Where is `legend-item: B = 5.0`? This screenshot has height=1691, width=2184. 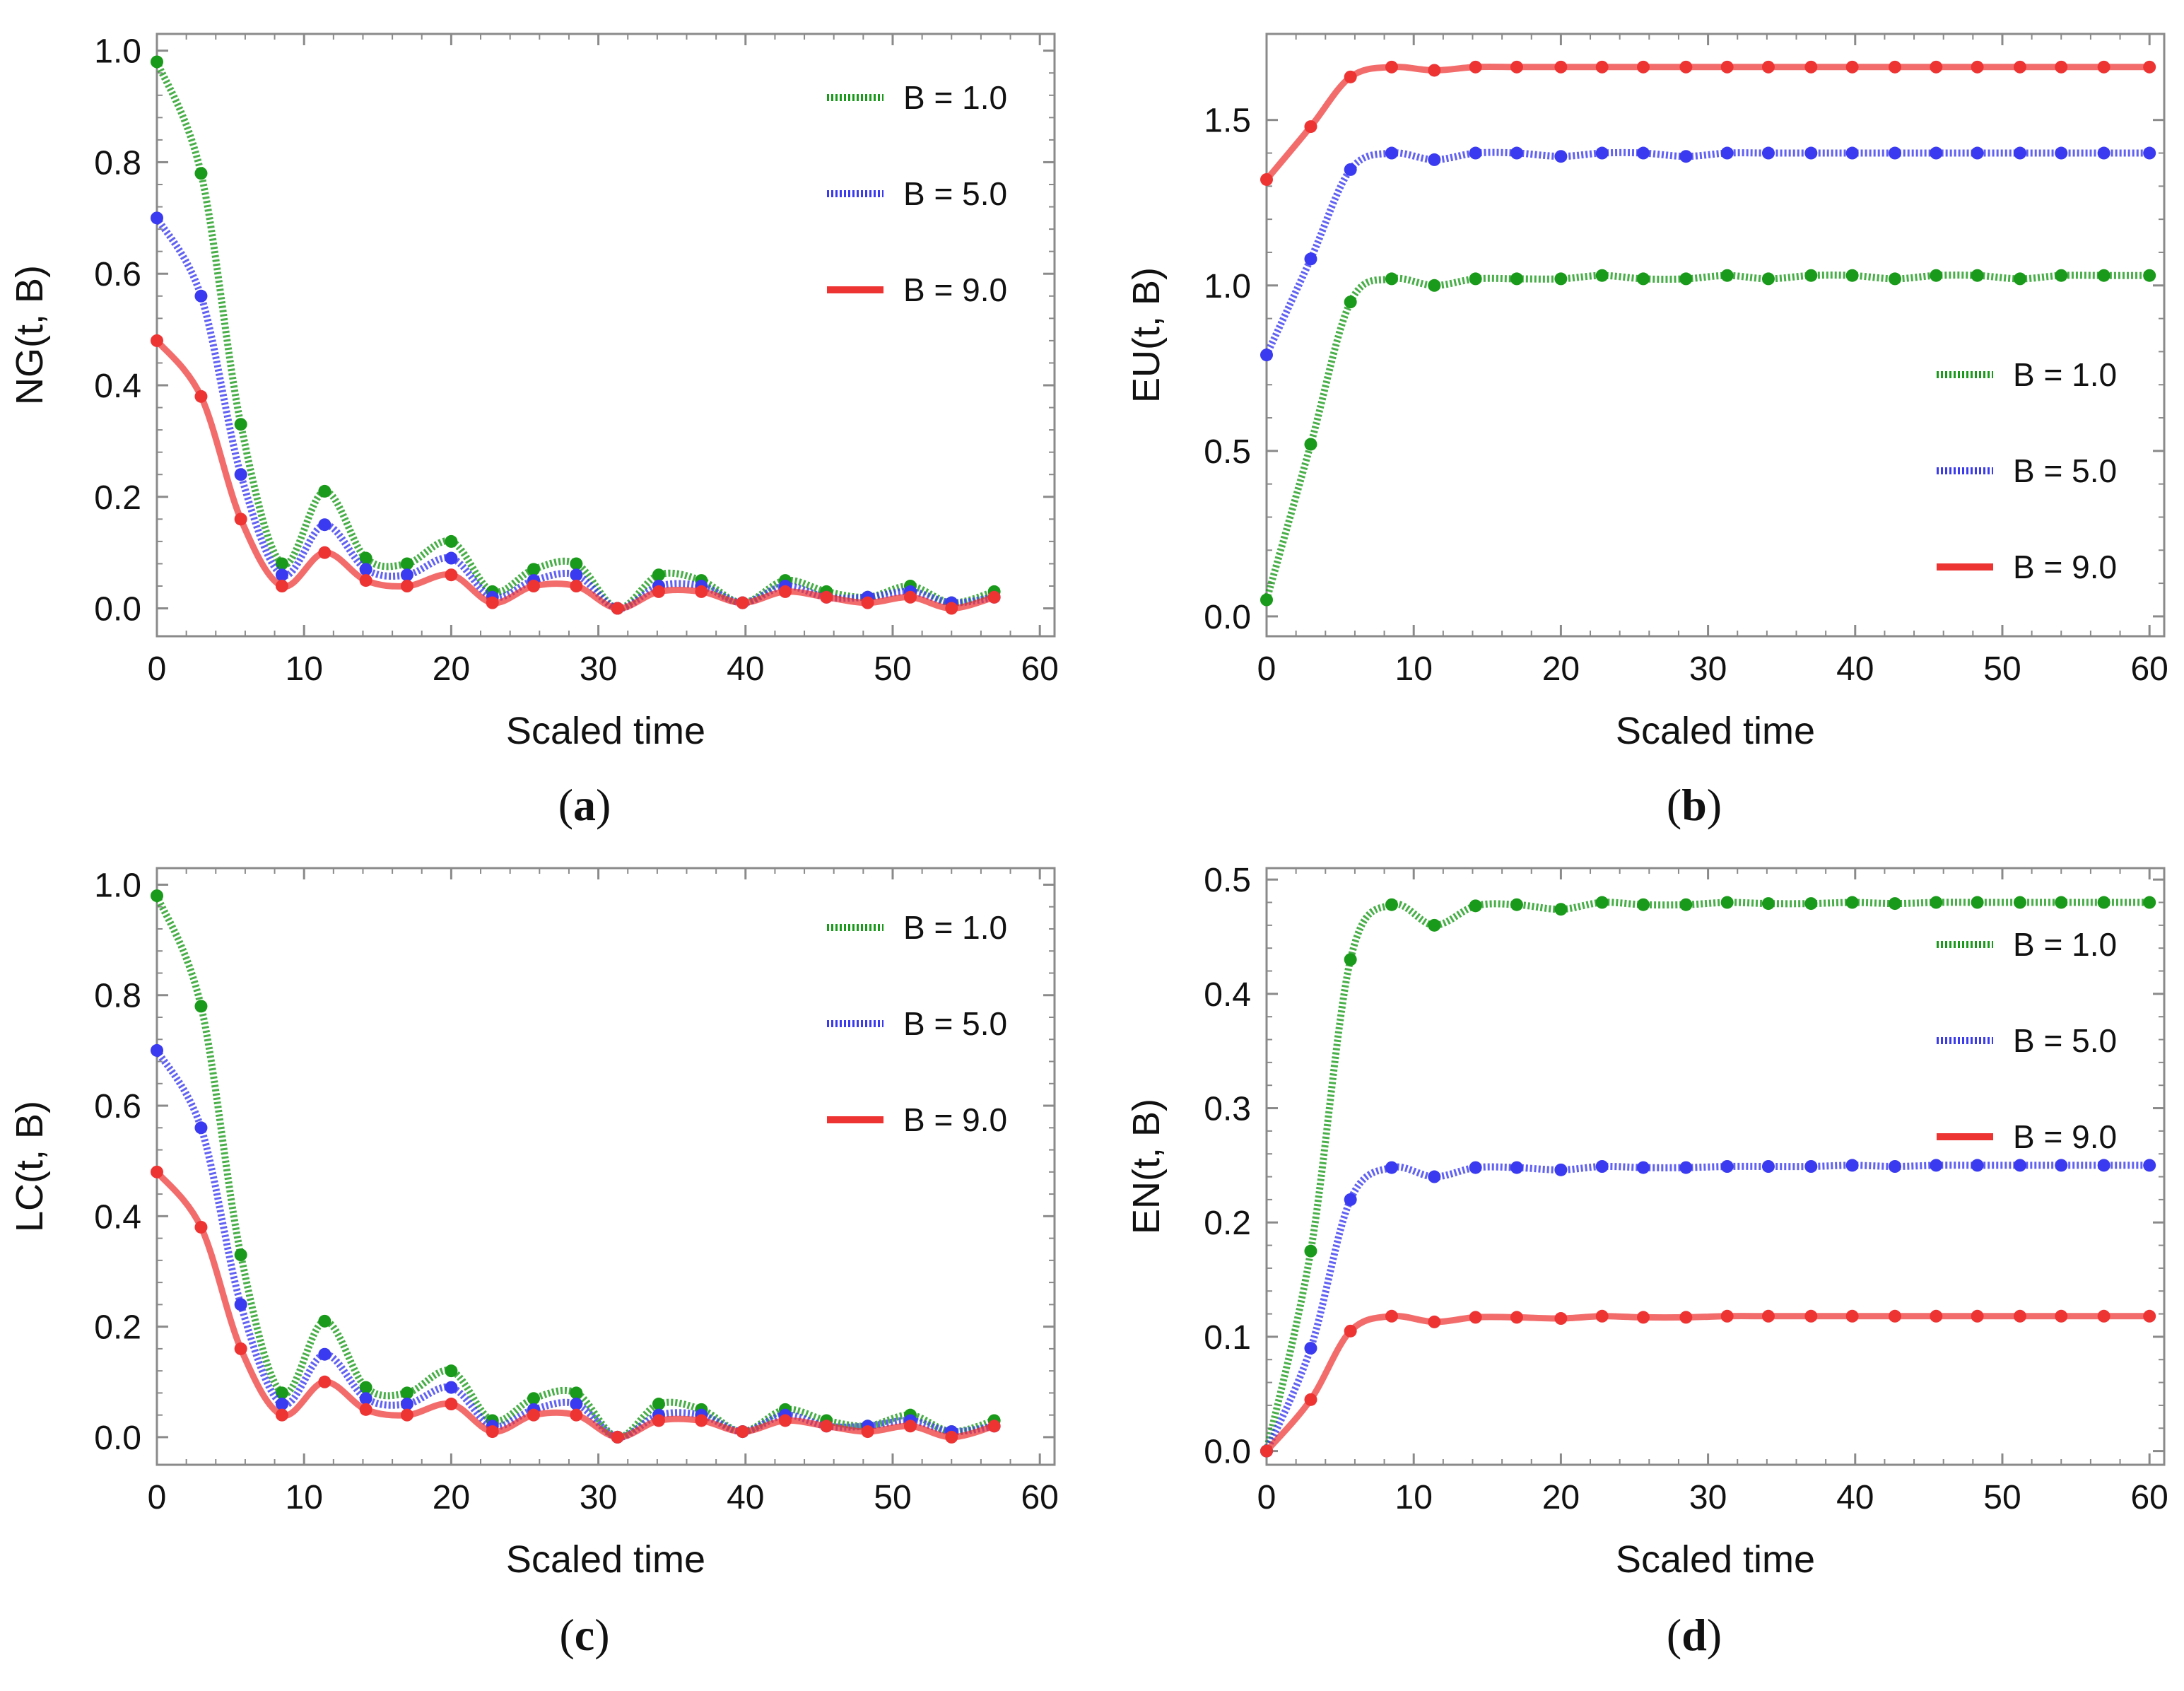
legend-item: B = 5.0 is located at coordinates (917, 193).